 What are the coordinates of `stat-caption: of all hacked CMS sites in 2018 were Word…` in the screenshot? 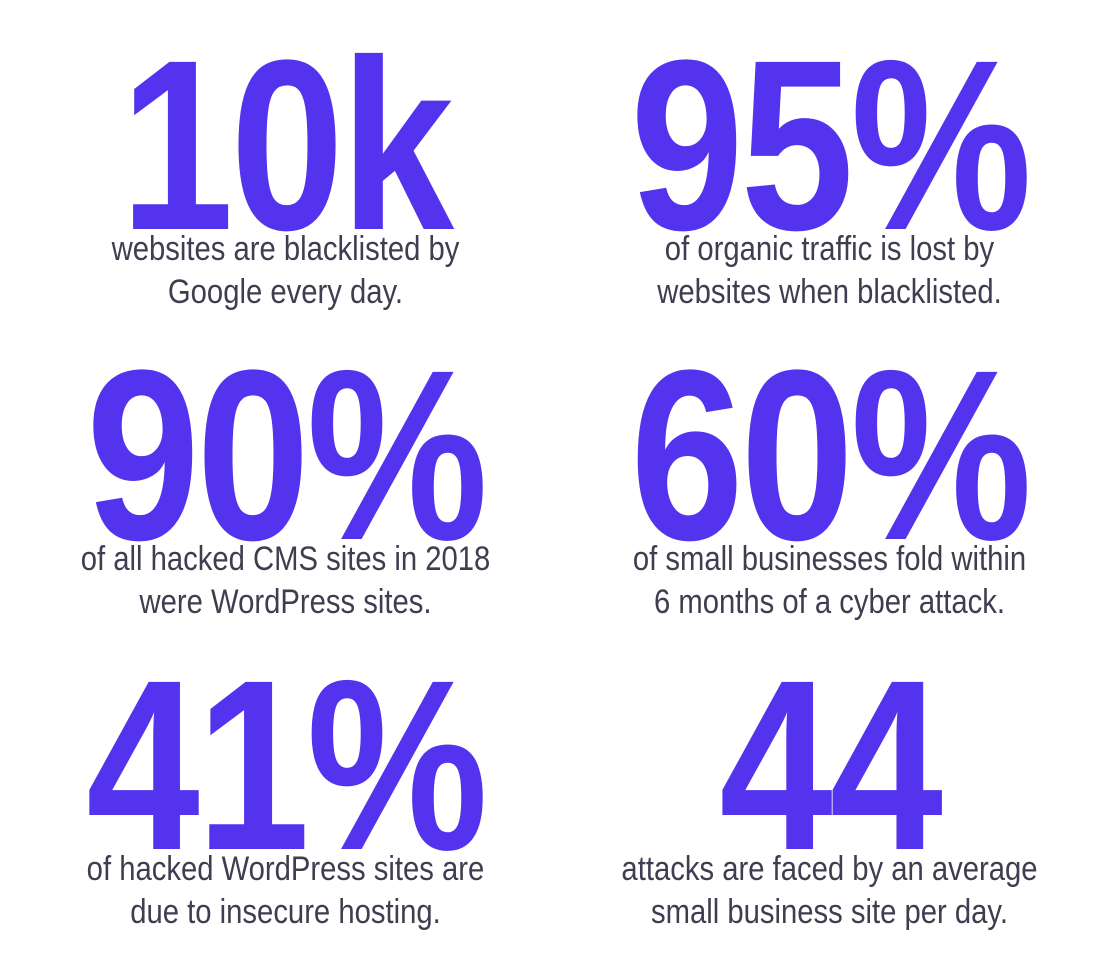 It's located at (285, 581).